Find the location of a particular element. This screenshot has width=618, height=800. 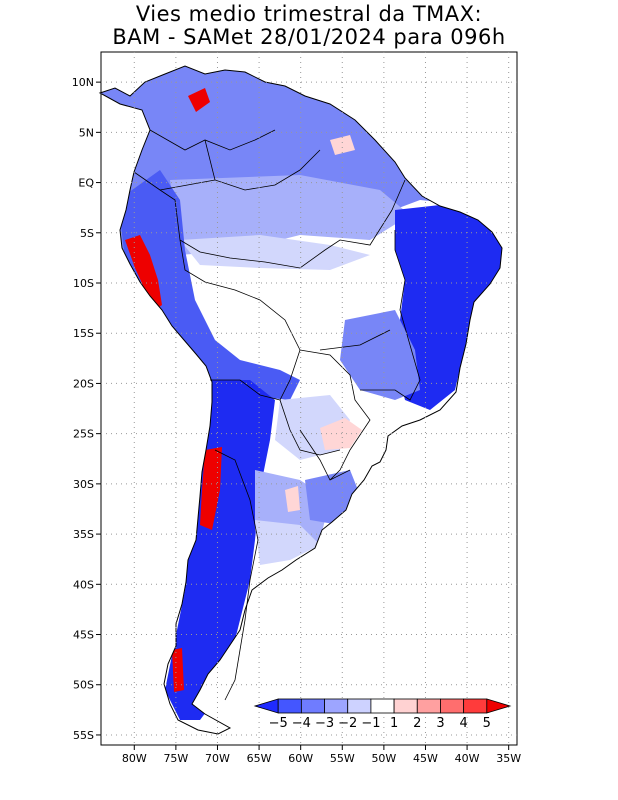

colorbar-label: 4 is located at coordinates (463, 723).